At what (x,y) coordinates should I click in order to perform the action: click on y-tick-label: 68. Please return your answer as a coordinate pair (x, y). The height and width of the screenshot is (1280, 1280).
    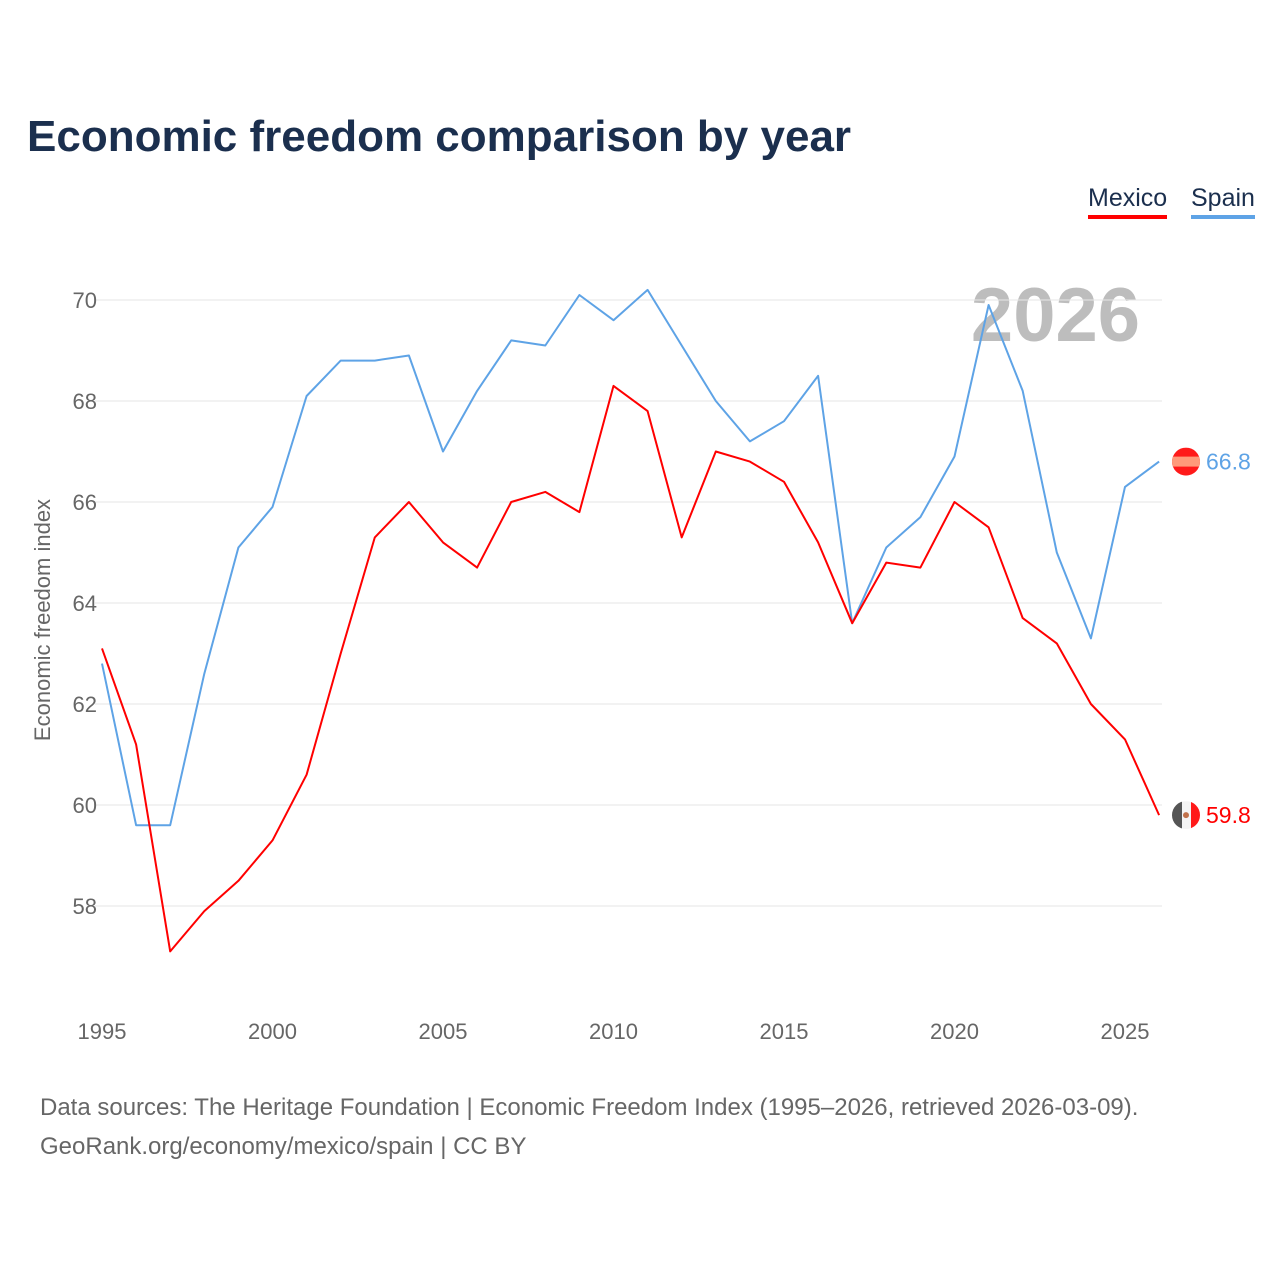
    Looking at the image, I should click on (85, 401).